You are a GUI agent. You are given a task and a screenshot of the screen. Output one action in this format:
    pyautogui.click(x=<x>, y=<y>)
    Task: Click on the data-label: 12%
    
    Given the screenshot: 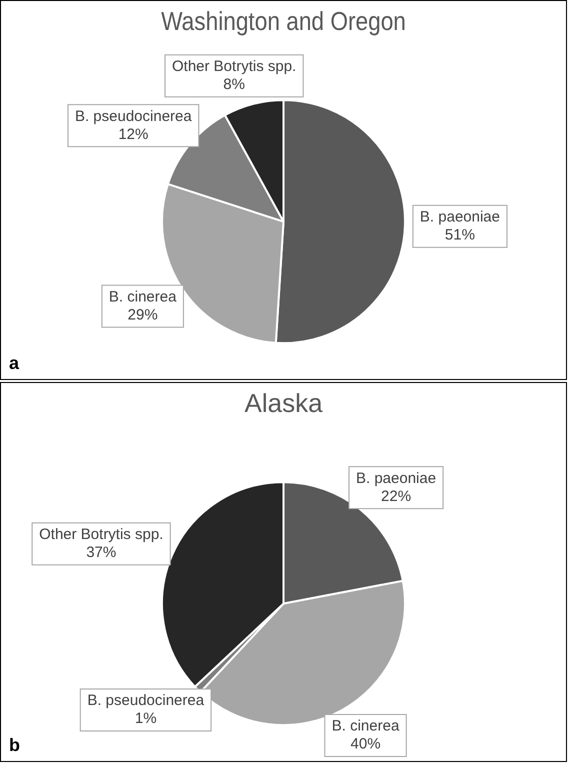 What is the action you would take?
    pyautogui.click(x=133, y=134)
    